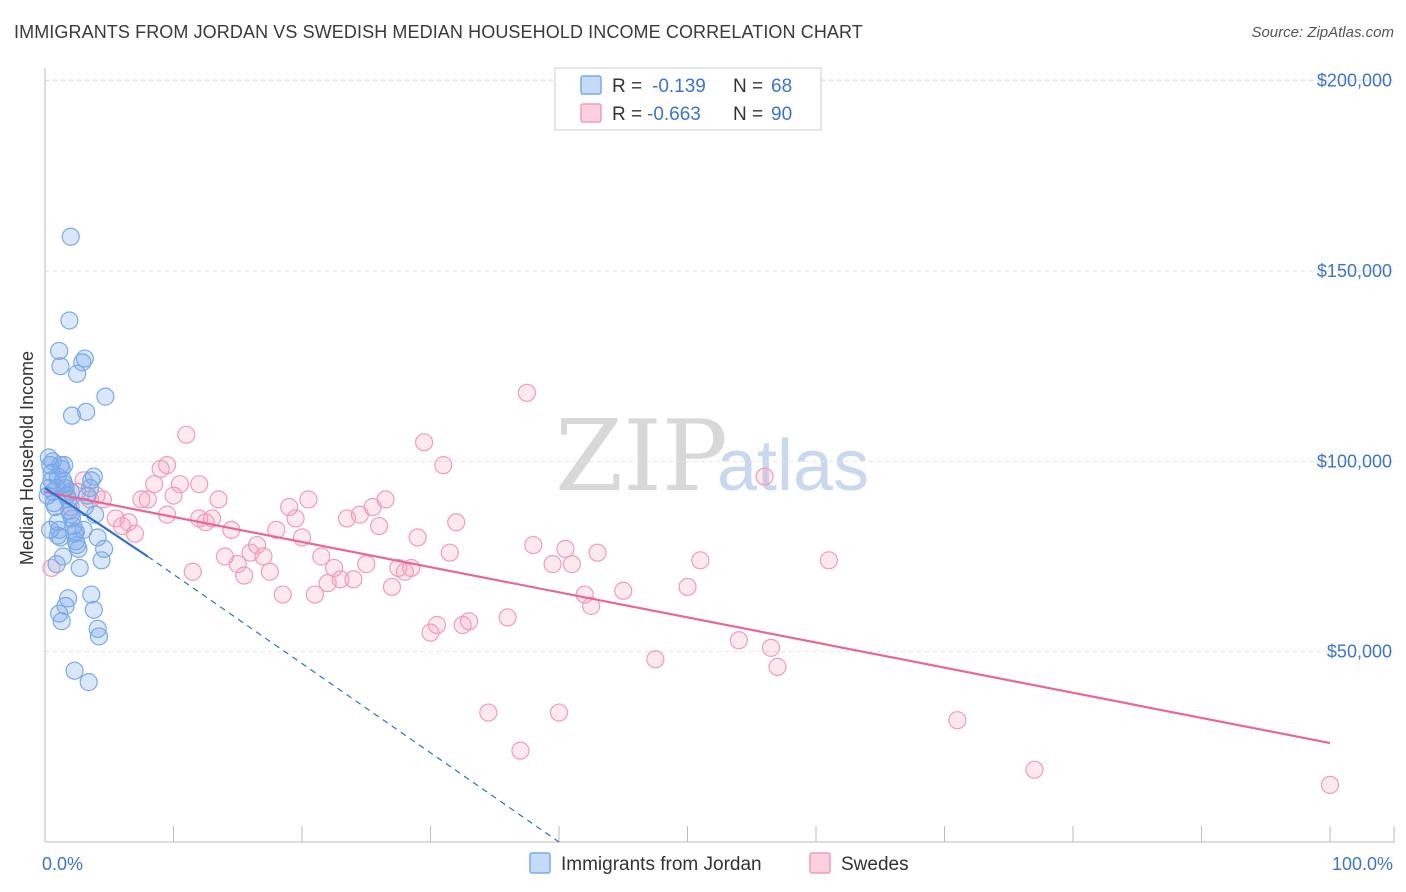 The width and height of the screenshot is (1406, 892). What do you see at coordinates (661, 864) in the screenshot?
I see `bottom-legend-label-jordan: Immigrants from Jordan` at bounding box center [661, 864].